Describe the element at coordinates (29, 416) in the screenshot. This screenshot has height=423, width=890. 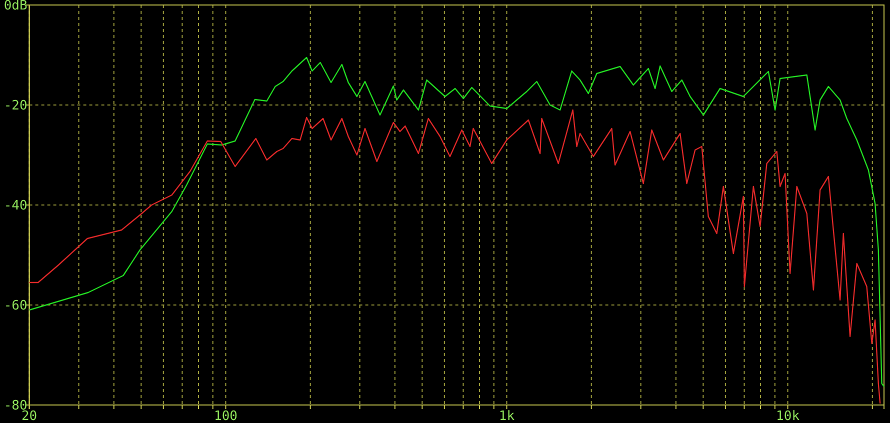
I see `x-tick-label: 20` at that location.